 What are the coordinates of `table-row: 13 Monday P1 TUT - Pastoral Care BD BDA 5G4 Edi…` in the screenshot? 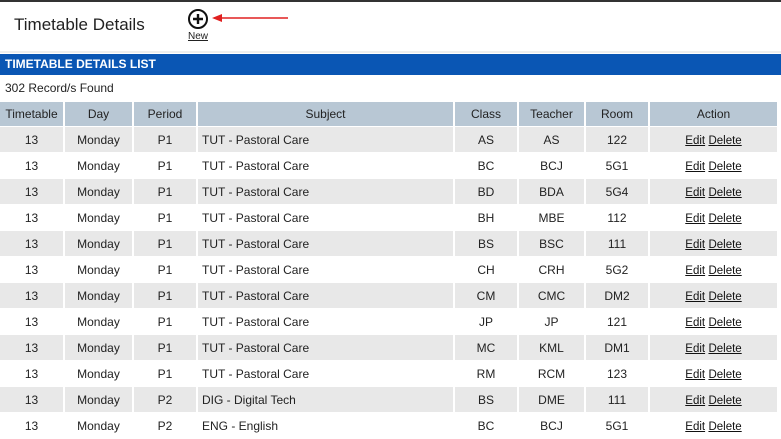 It's located at (388, 191).